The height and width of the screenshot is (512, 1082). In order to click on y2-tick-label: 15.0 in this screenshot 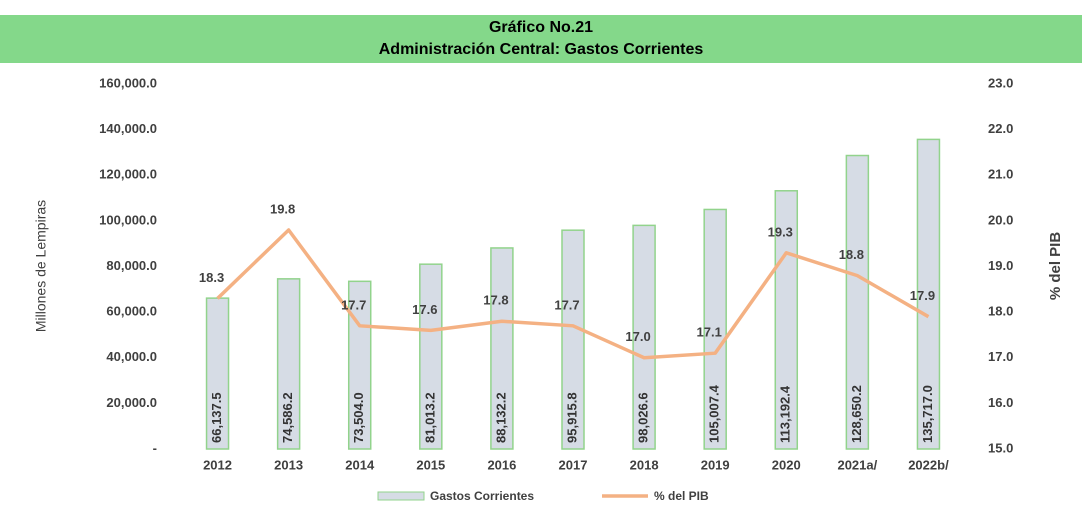, I will do `click(1000, 447)`.